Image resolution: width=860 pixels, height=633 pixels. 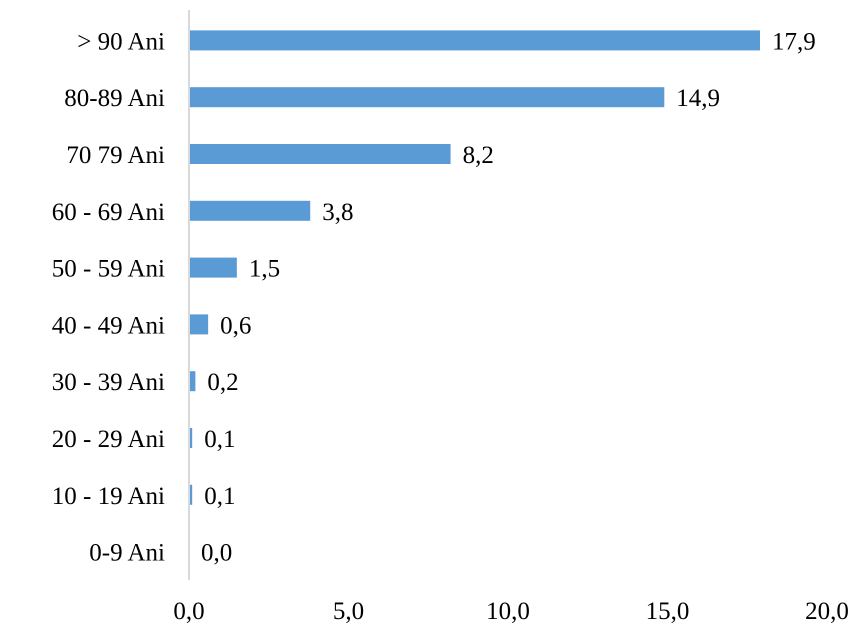 What do you see at coordinates (108, 269) in the screenshot?
I see `category-label: 50 - 59 Ani` at bounding box center [108, 269].